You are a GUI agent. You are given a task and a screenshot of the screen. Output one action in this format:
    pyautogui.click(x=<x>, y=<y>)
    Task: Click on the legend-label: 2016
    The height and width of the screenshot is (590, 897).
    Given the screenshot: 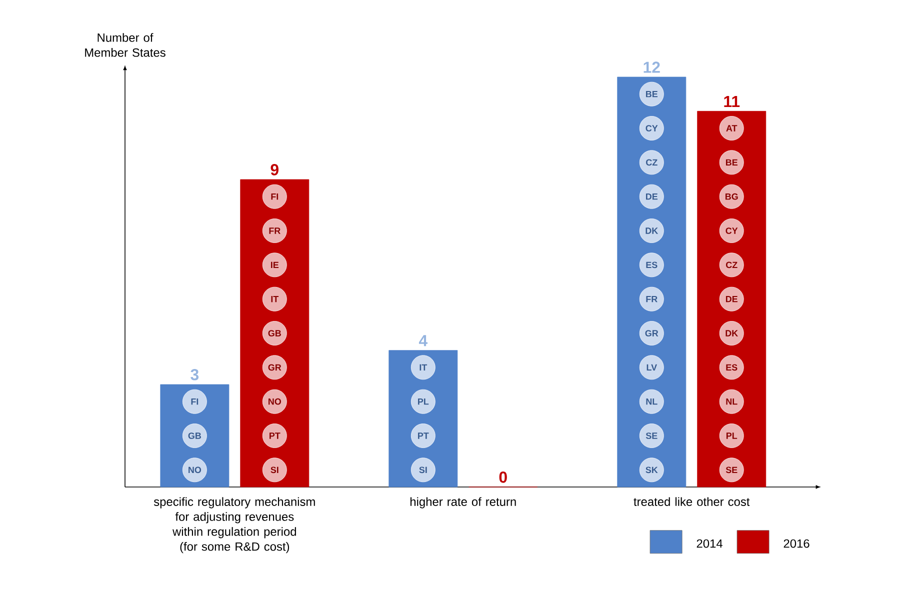 What is the action you would take?
    pyautogui.click(x=797, y=543)
    